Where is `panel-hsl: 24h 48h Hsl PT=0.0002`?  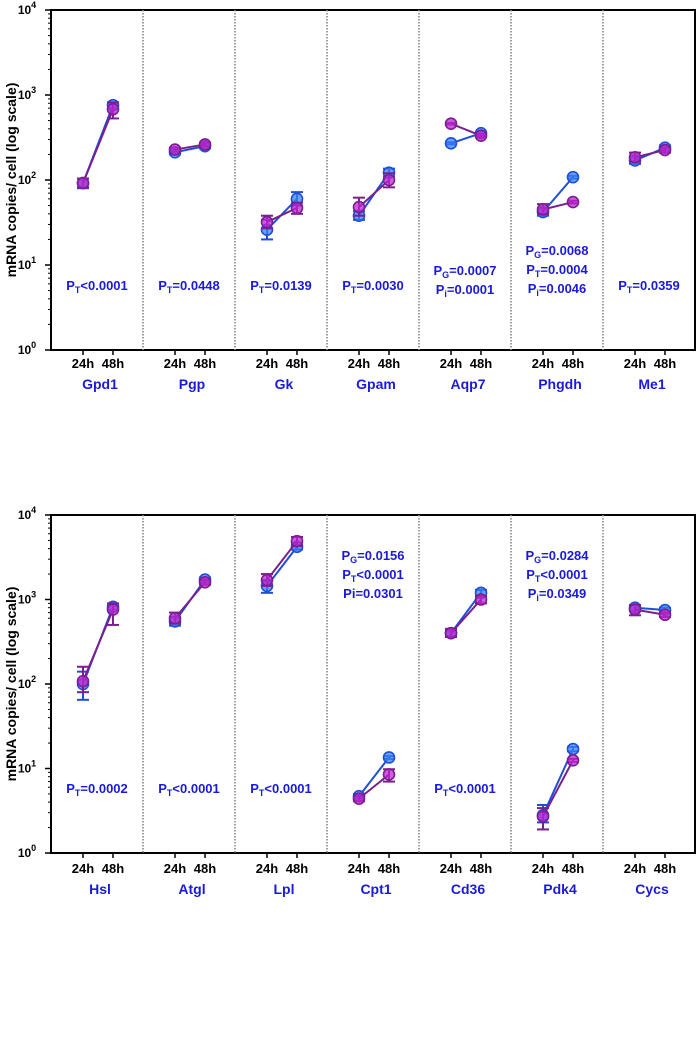
panel-hsl: 24h 48h Hsl PT=0.0002 is located at coordinates (97, 748).